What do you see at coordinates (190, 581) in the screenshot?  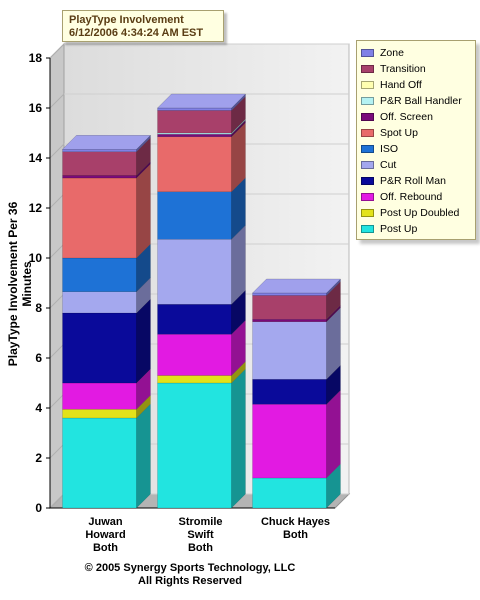 I see `copyright-line2: All Rights Reserved` at bounding box center [190, 581].